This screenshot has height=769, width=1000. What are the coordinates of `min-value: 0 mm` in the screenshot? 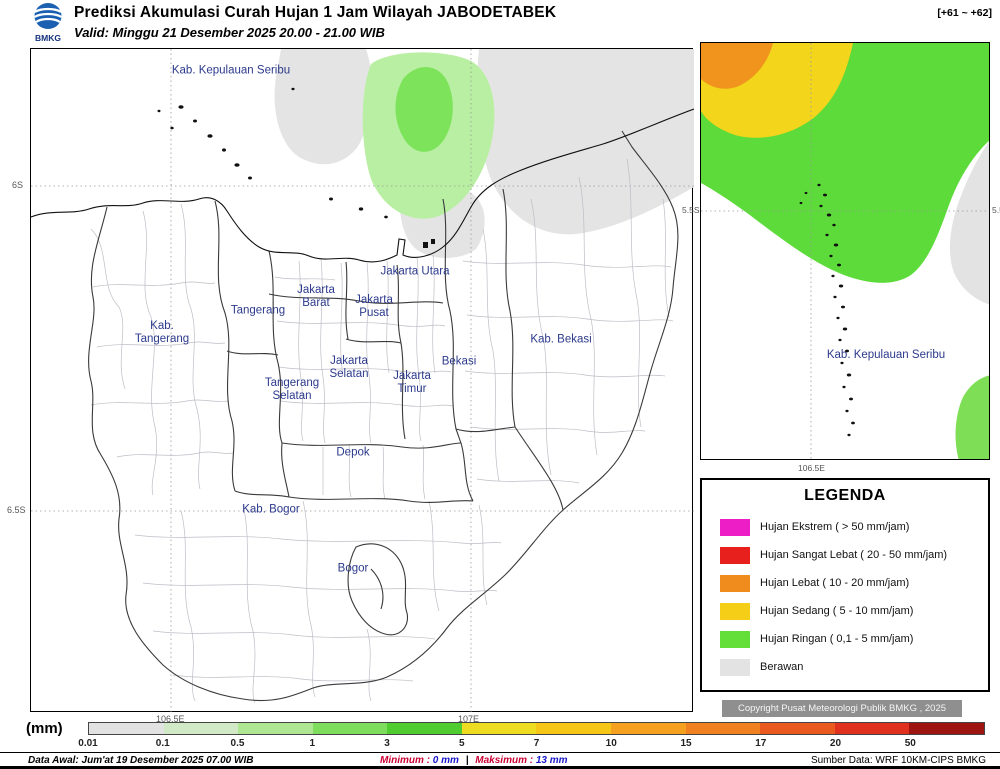 It's located at (445, 760).